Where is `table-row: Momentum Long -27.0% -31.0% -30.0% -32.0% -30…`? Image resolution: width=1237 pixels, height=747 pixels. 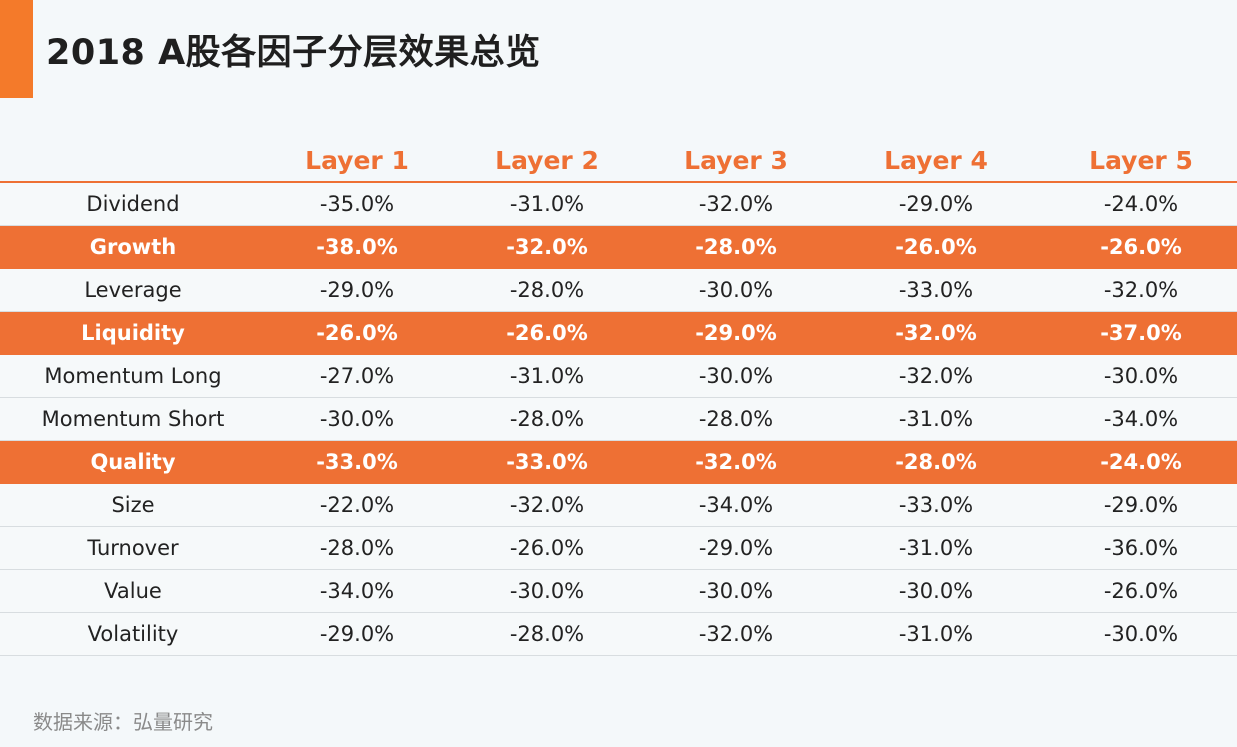 table-row: Momentum Long -27.0% -31.0% -30.0% -32.0% -30… is located at coordinates (618, 376).